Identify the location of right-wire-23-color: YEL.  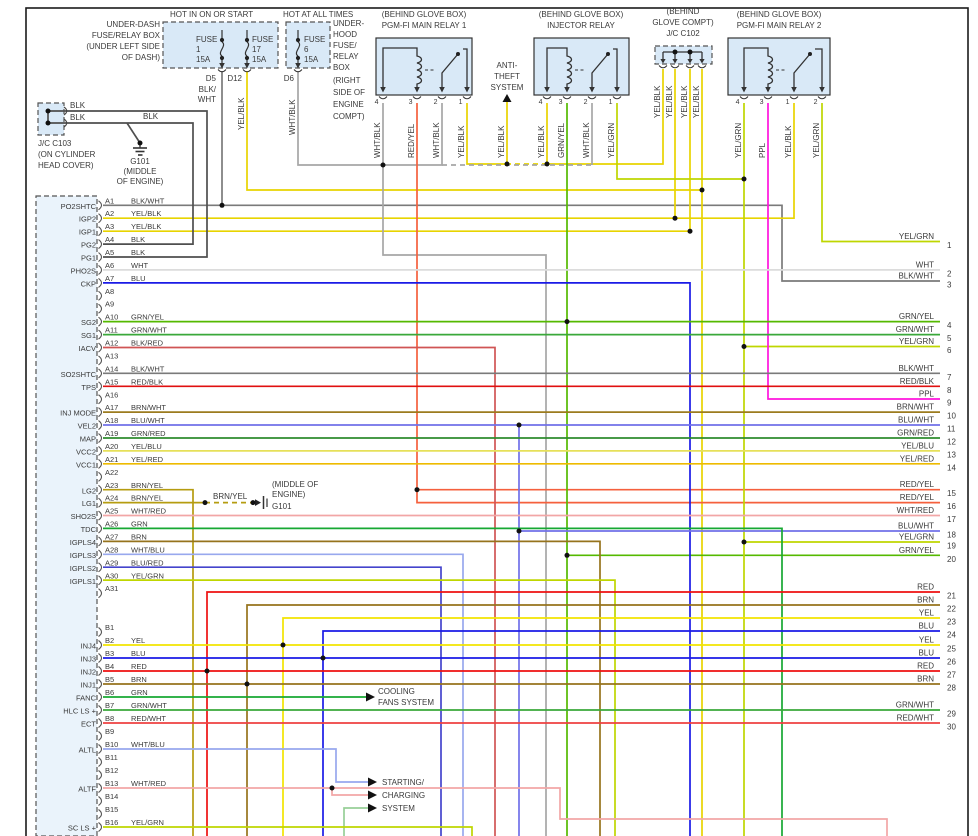
(927, 613).